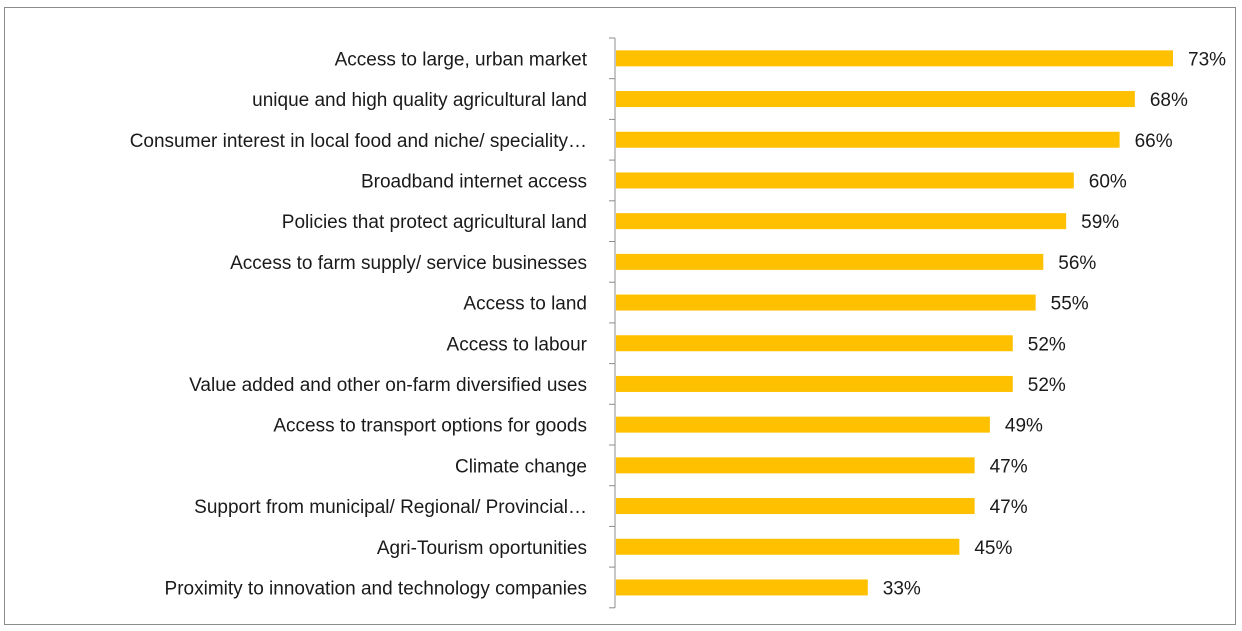 Image resolution: width=1242 pixels, height=631 pixels. I want to click on data-label: 33%, so click(902, 588).